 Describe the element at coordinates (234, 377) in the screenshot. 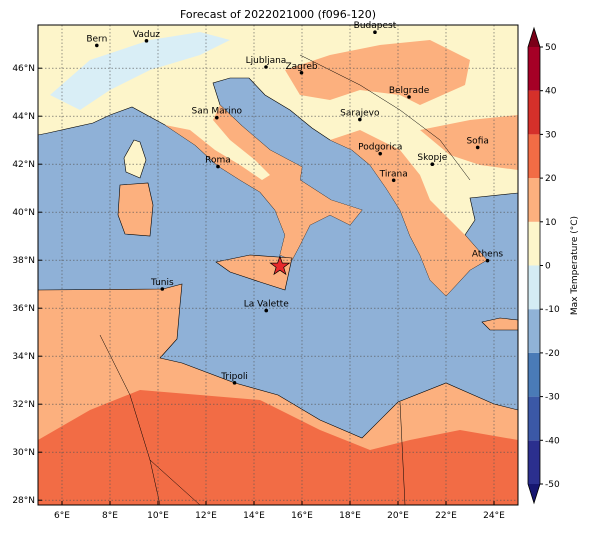

I see `city-label: Tripoli` at that location.